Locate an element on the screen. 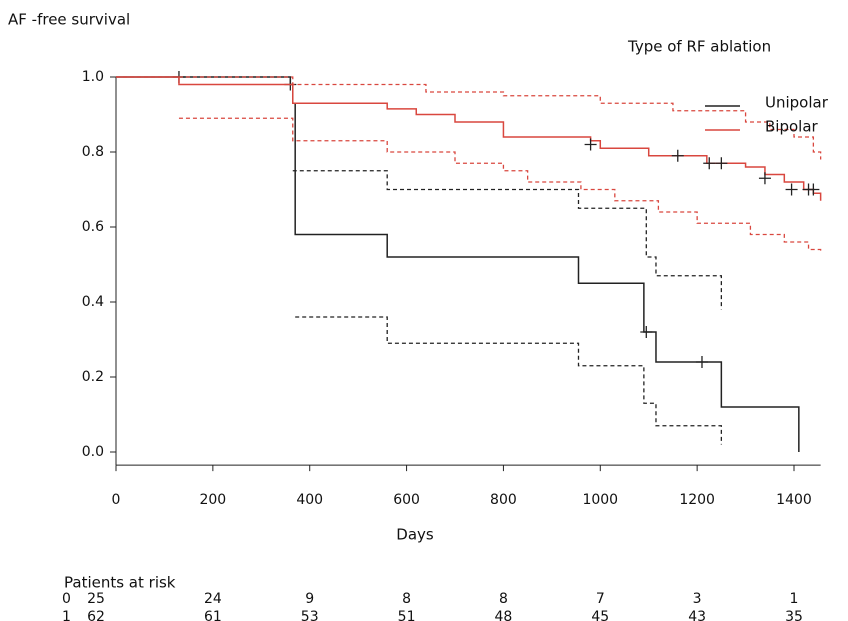  risk-row-label: 0 is located at coordinates (66, 599).